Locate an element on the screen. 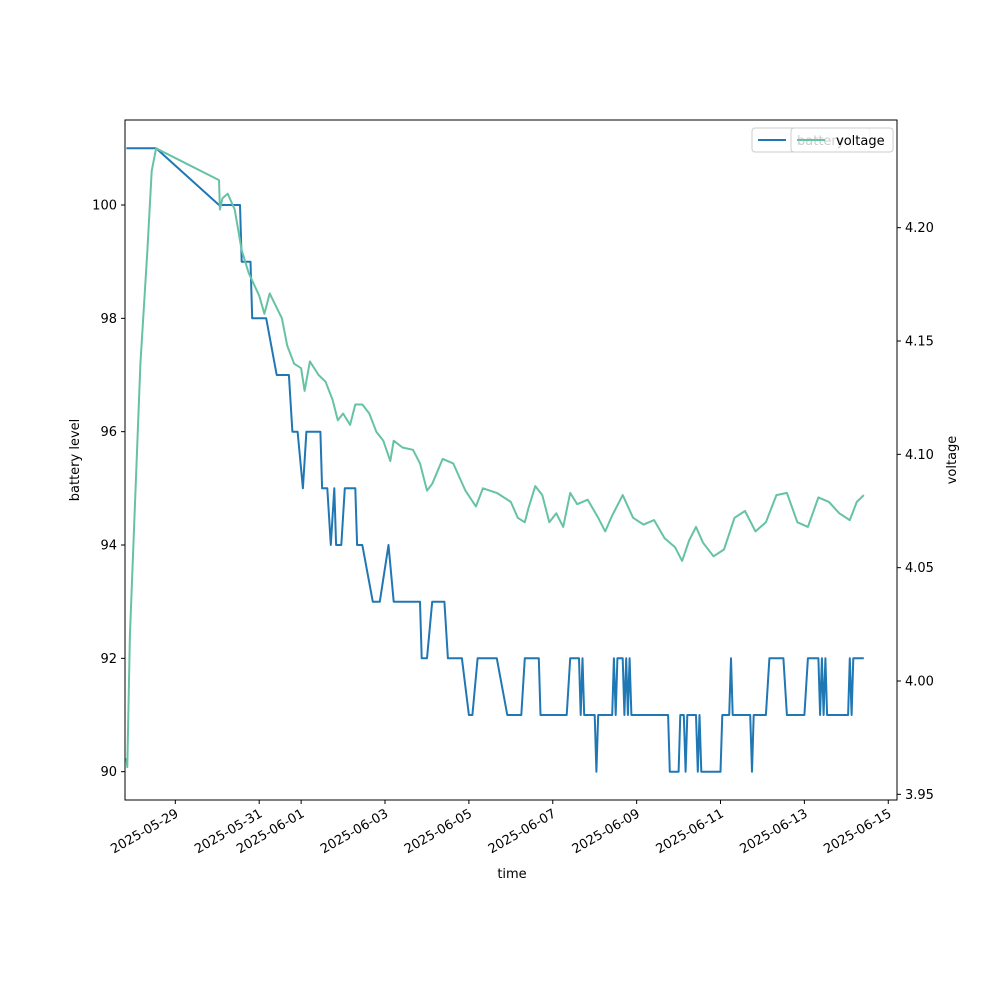  left-y-tick-label: 90 is located at coordinates (108, 772).